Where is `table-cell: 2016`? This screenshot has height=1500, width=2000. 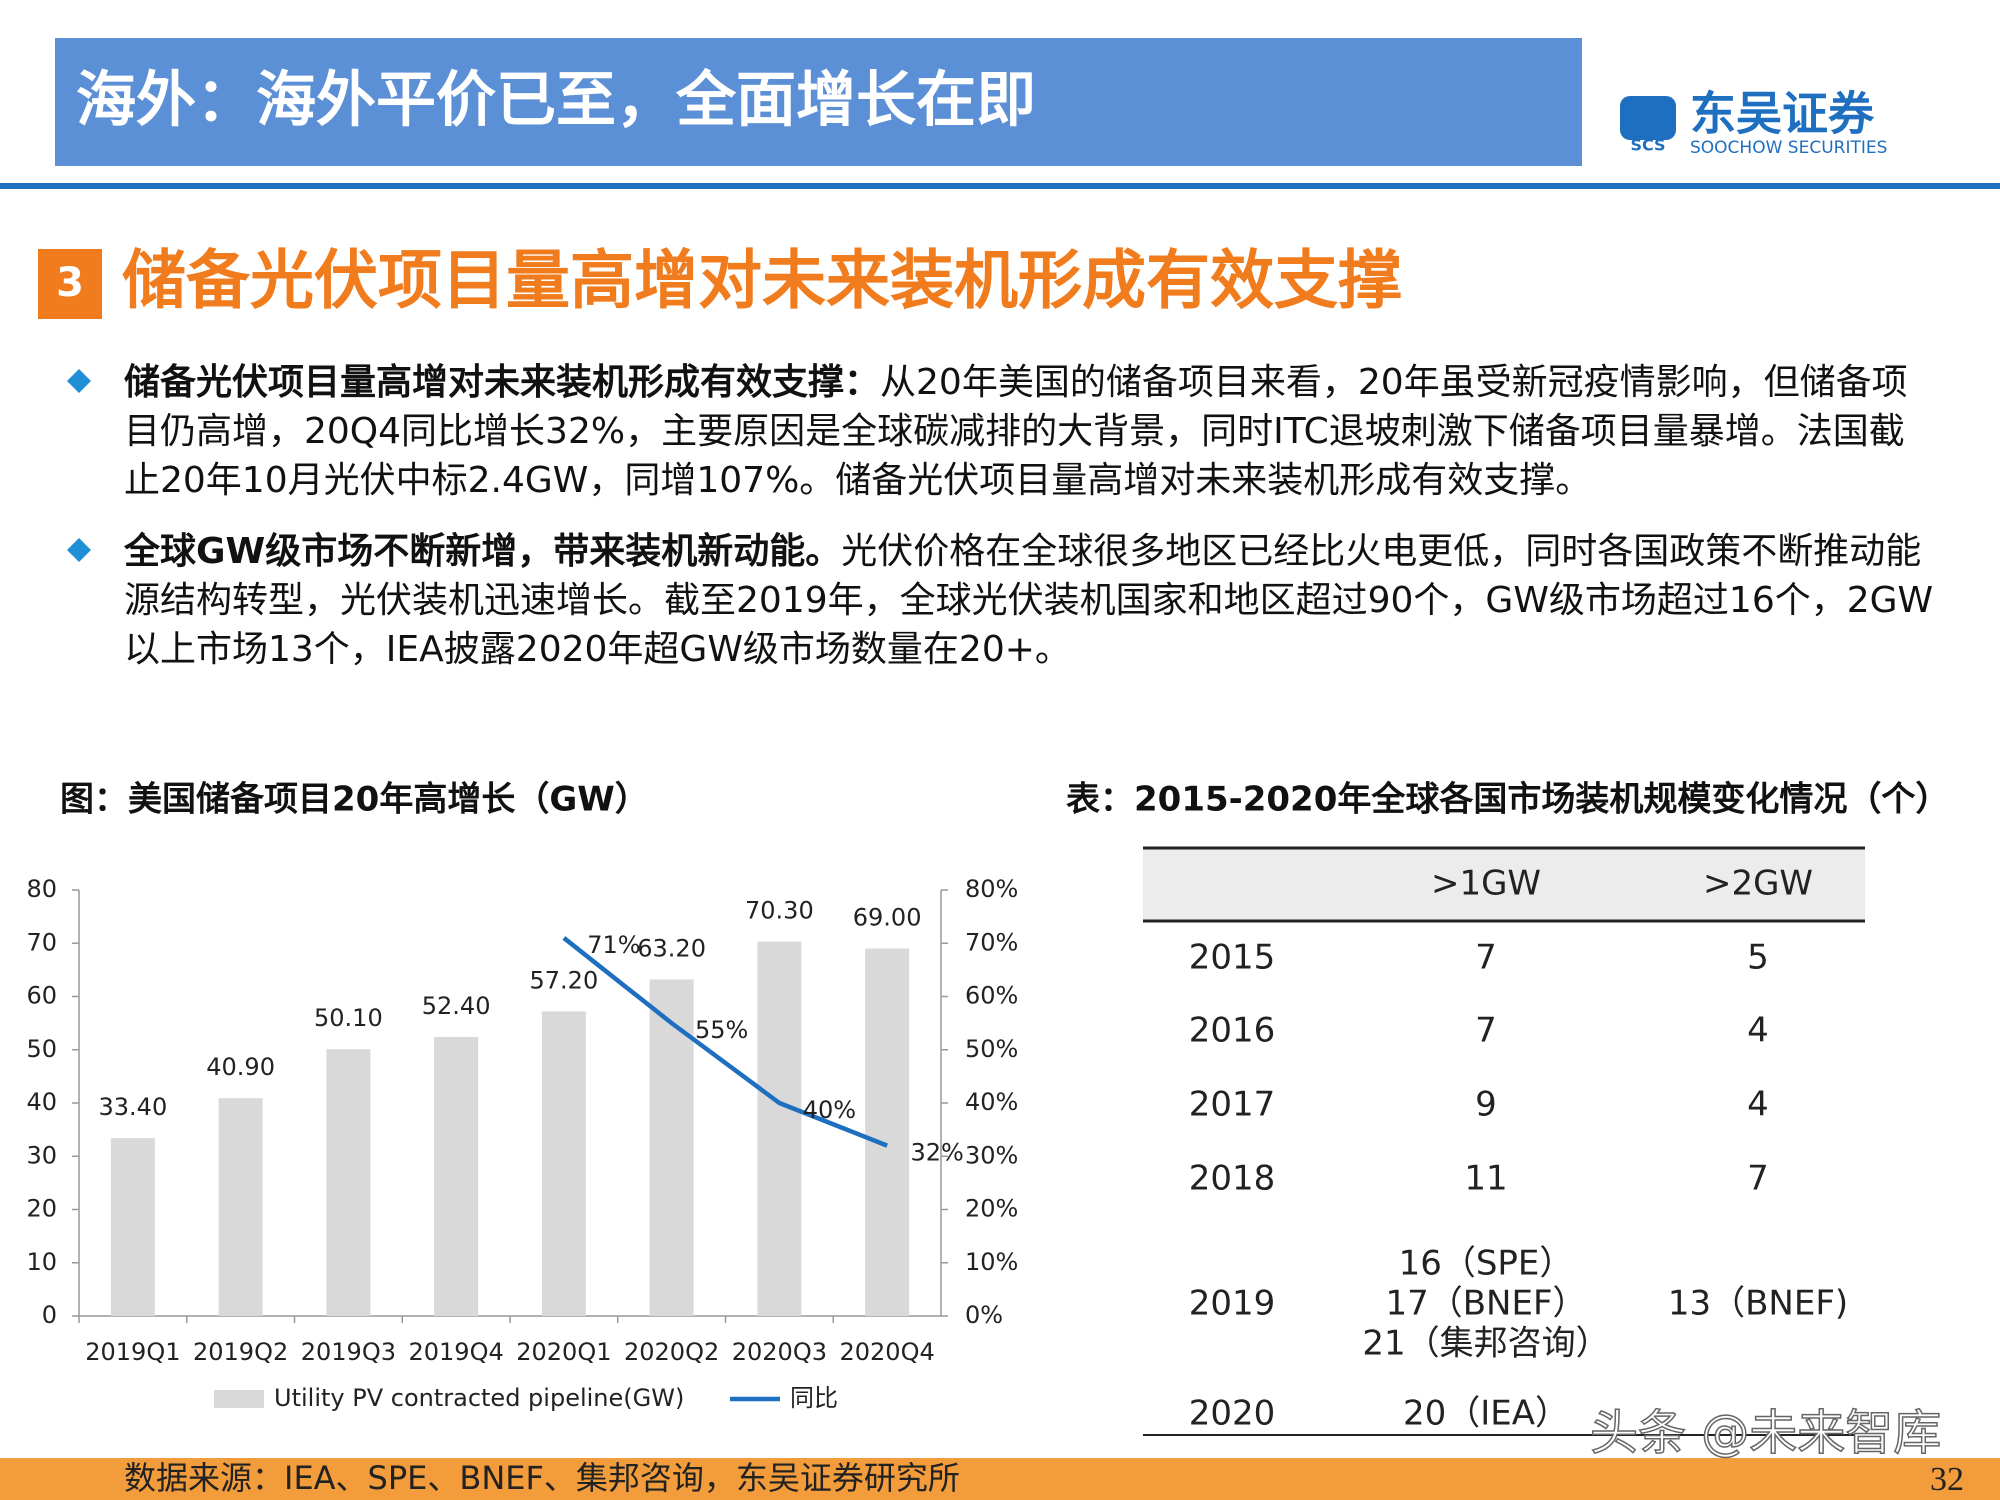 table-cell: 2016 is located at coordinates (1232, 1031).